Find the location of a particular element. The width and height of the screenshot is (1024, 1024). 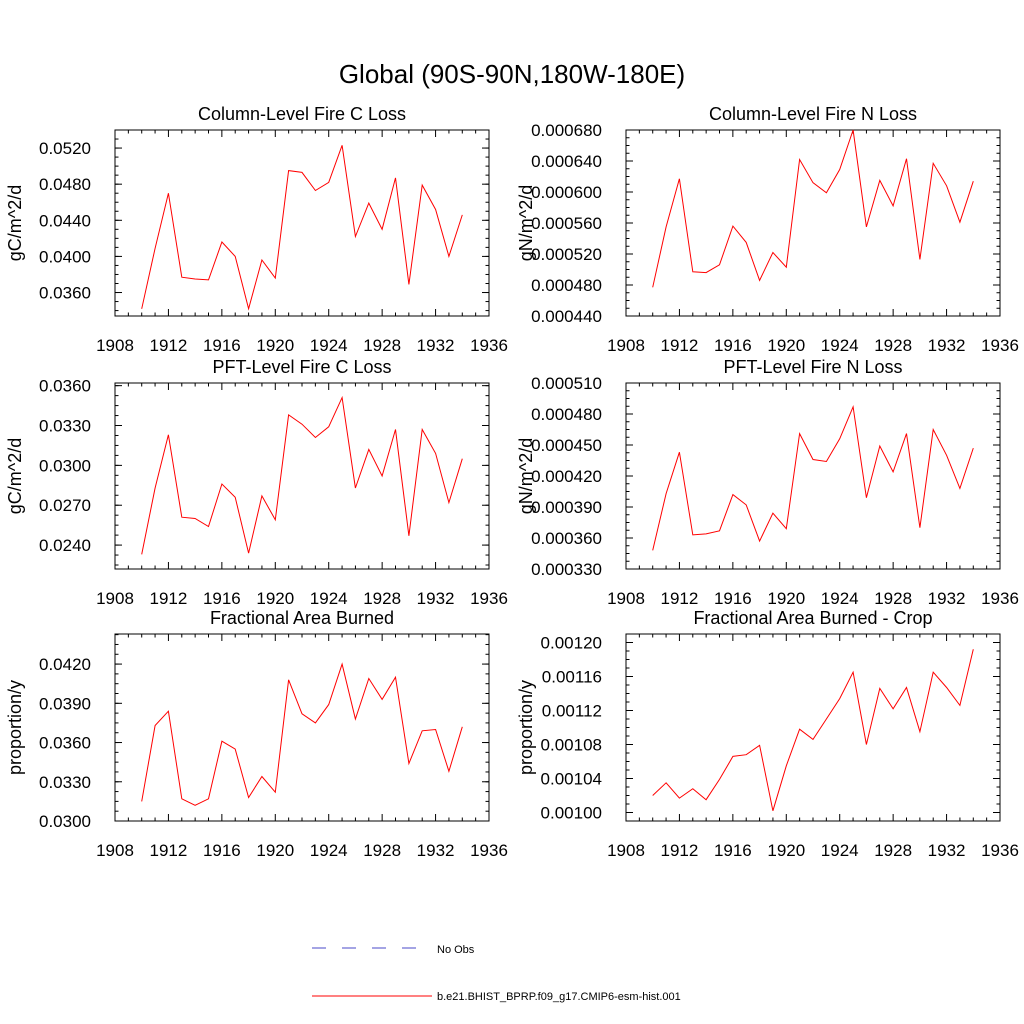

y-axis-label: proportion/y is located at coordinates (15, 727).